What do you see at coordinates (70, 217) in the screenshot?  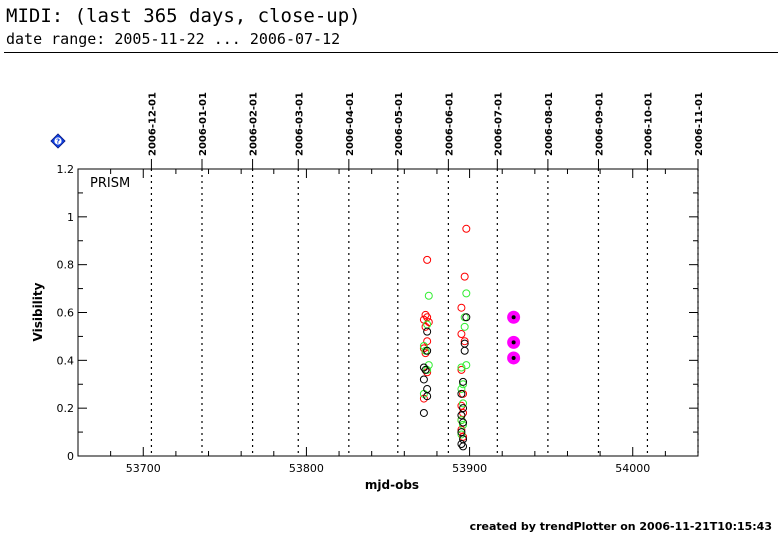 I see `y-tick-label-5: 1` at bounding box center [70, 217].